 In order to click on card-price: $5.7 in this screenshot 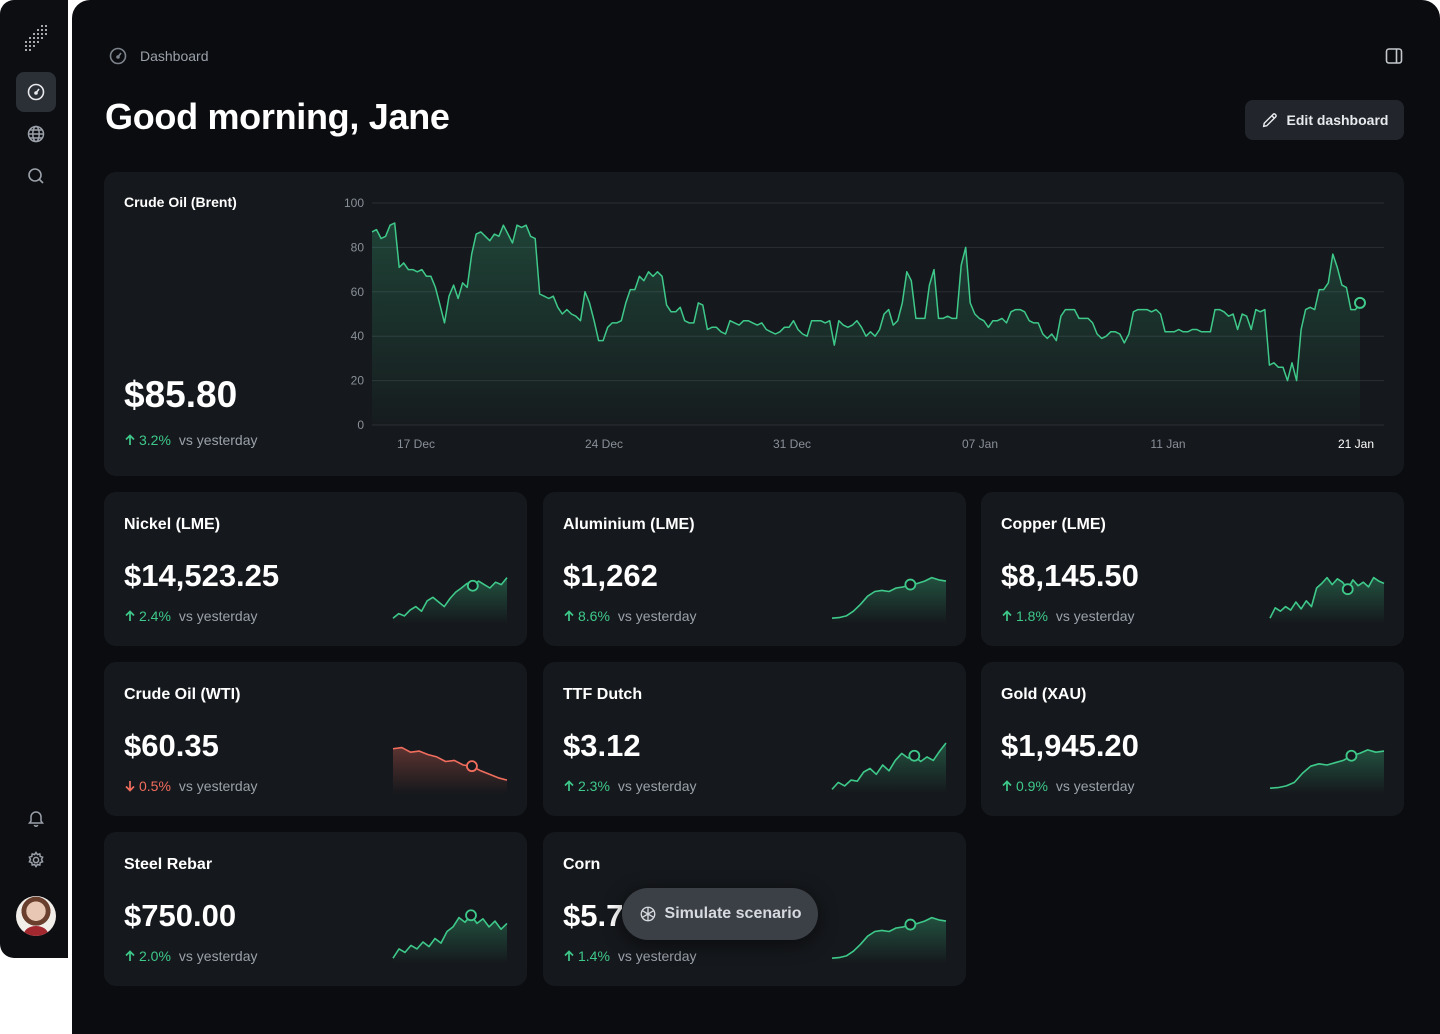, I will do `click(593, 915)`.